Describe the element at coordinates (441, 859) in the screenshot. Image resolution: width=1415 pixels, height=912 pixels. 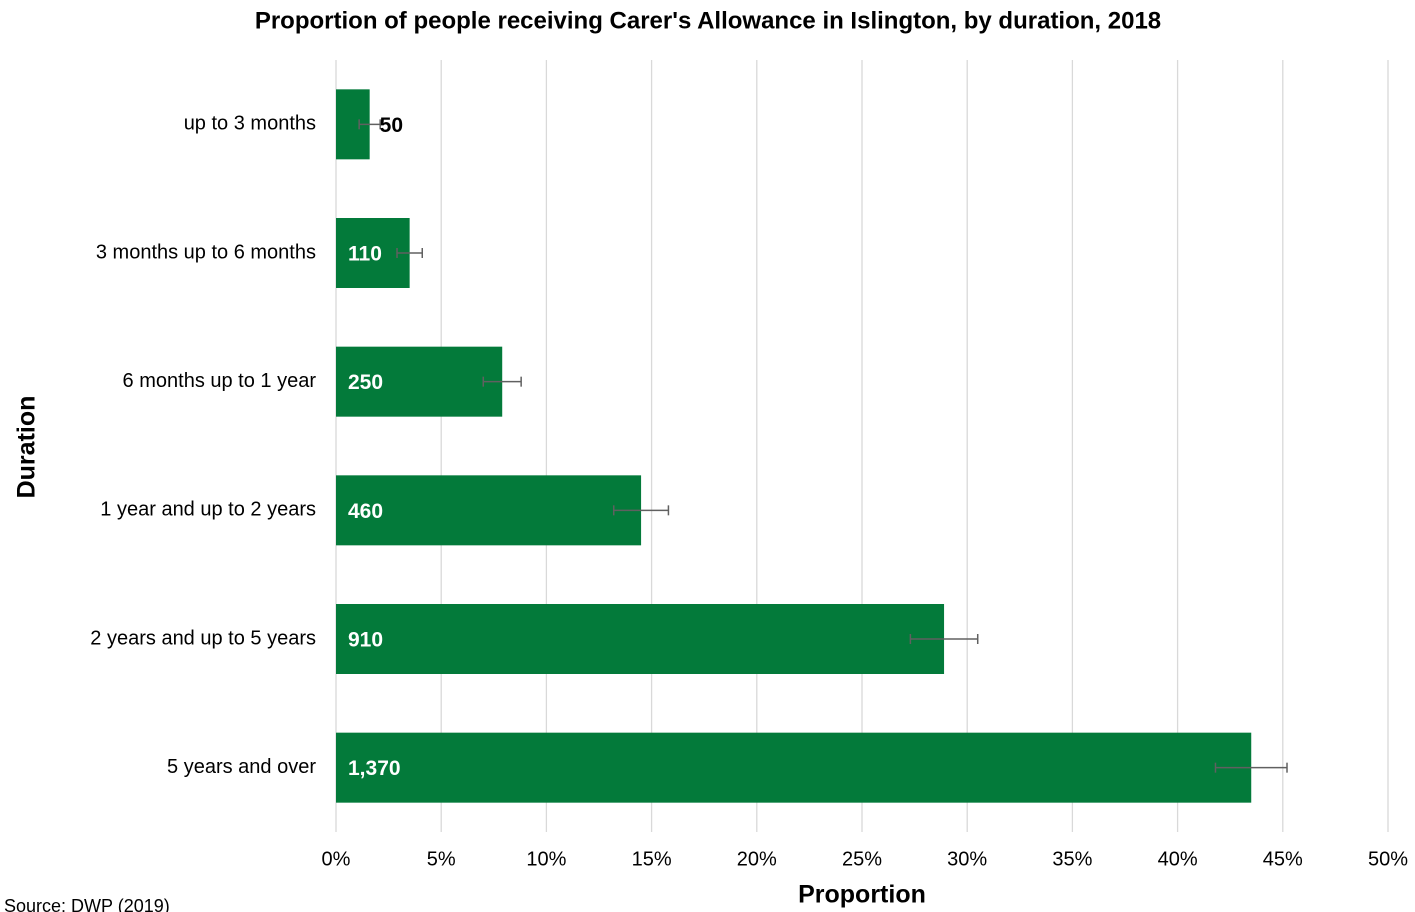
I see `x-tick-label: 5%` at that location.